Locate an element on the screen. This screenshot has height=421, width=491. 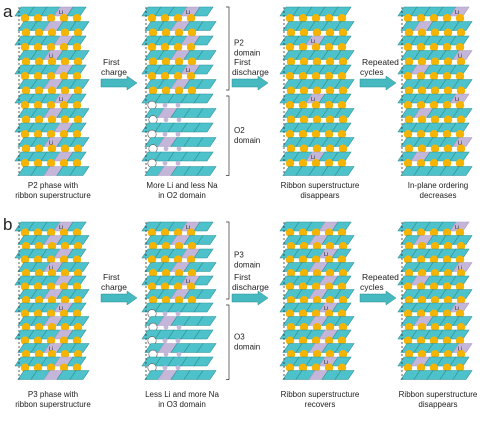
caption-line: In-plane ordering is located at coordinates (438, 185).